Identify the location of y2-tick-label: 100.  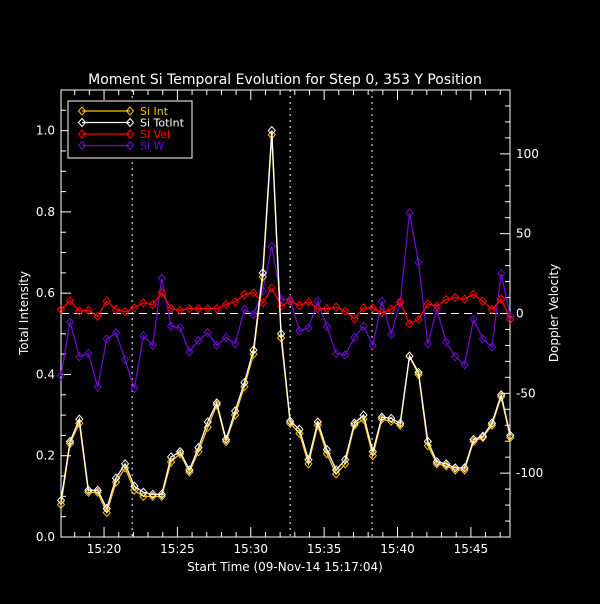
(527, 154).